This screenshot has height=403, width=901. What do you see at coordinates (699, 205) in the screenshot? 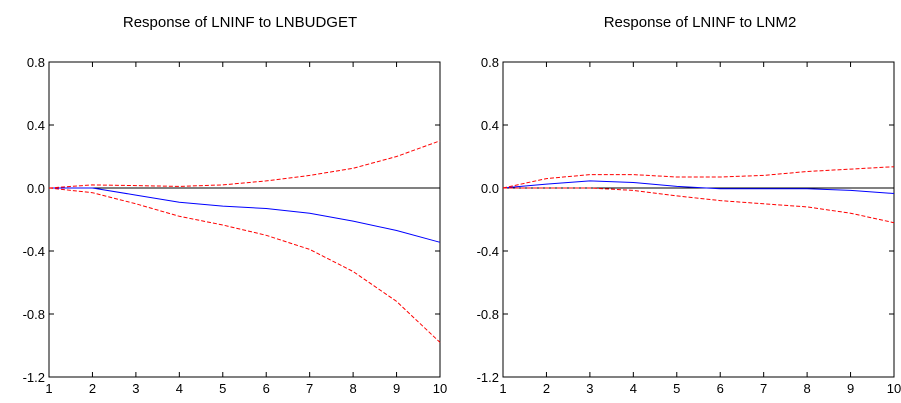
I see `lower-series-line` at bounding box center [699, 205].